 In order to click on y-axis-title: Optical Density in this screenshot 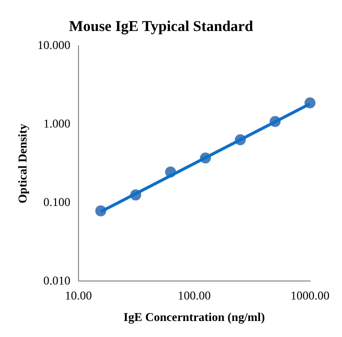, I will do `click(22, 164)`.